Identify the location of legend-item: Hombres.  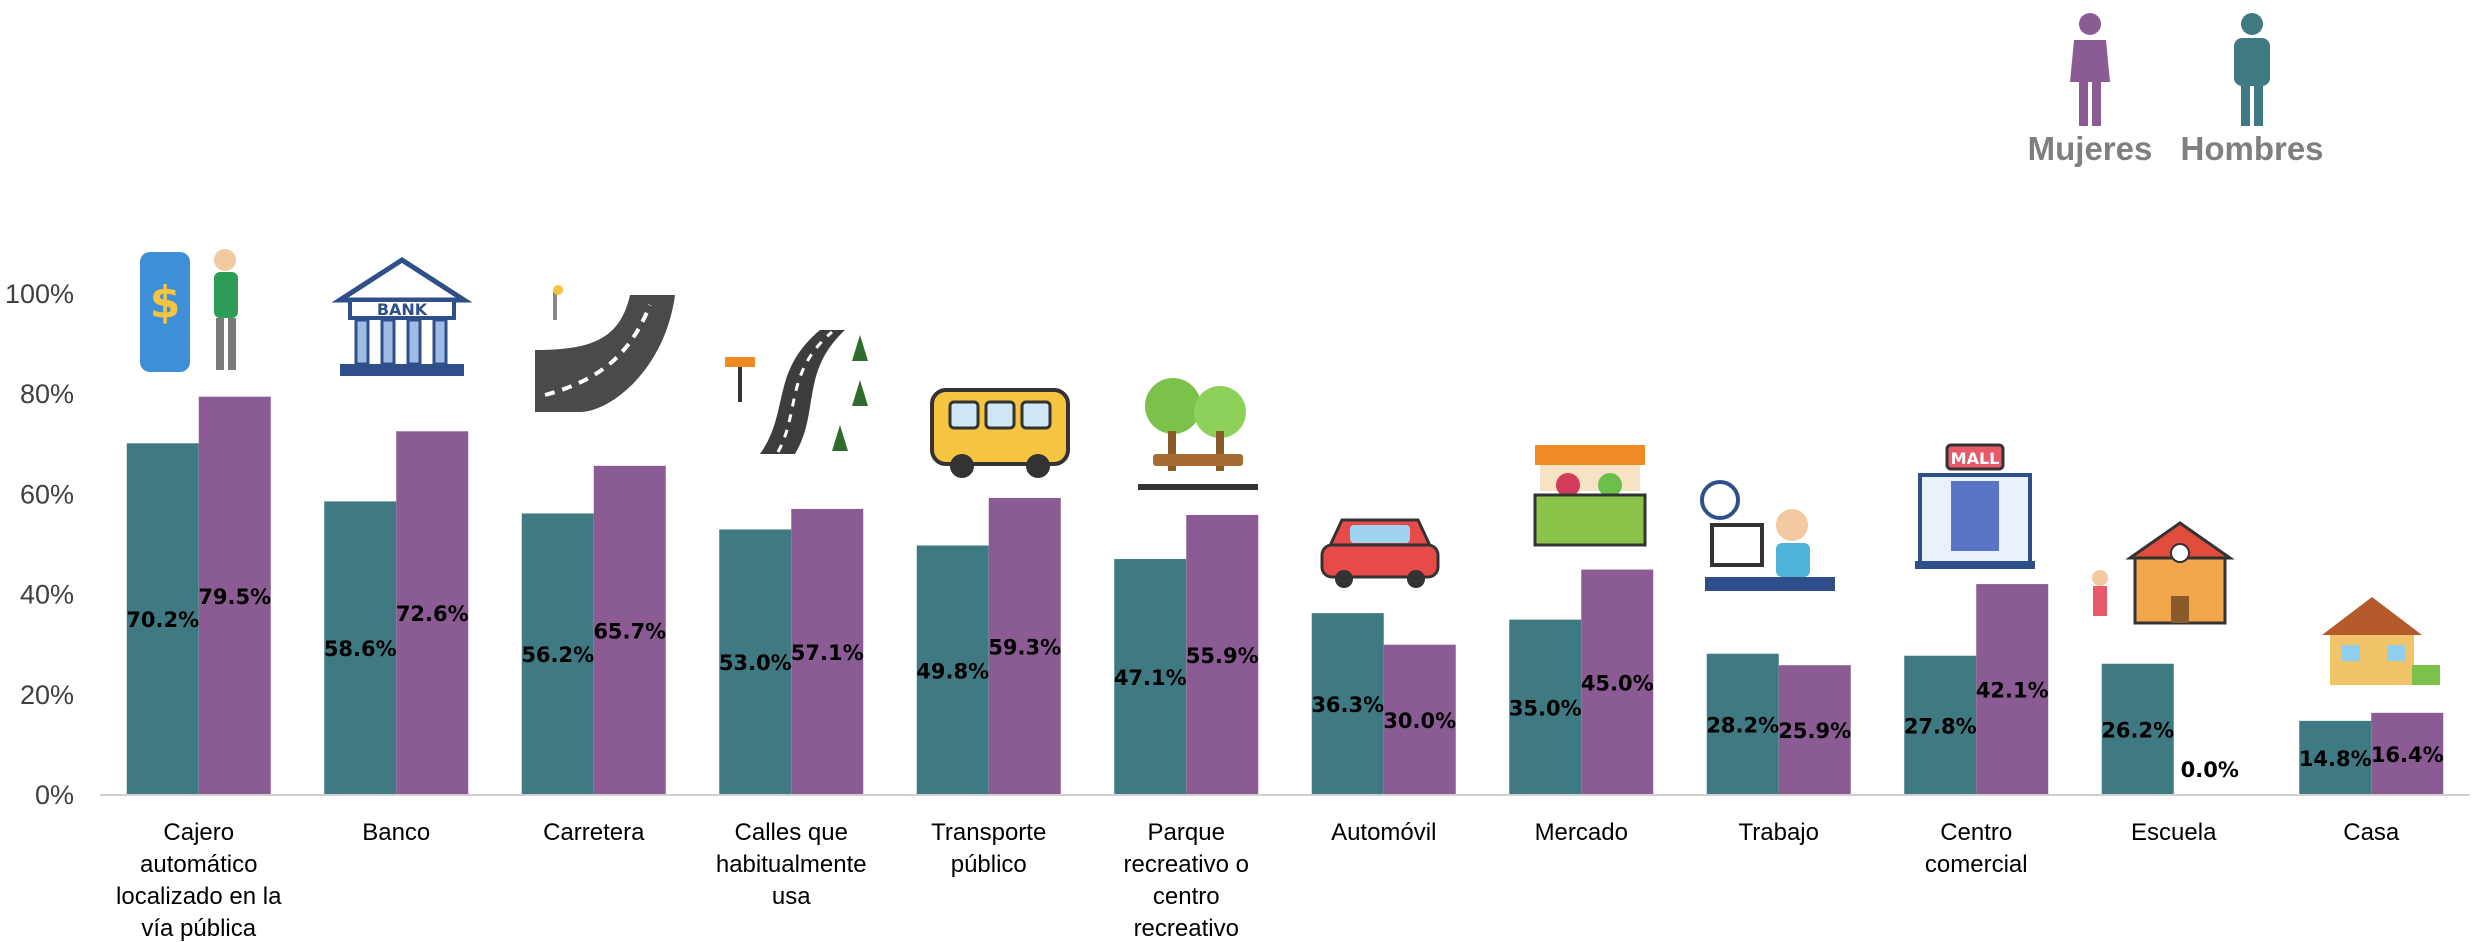
(2252, 90).